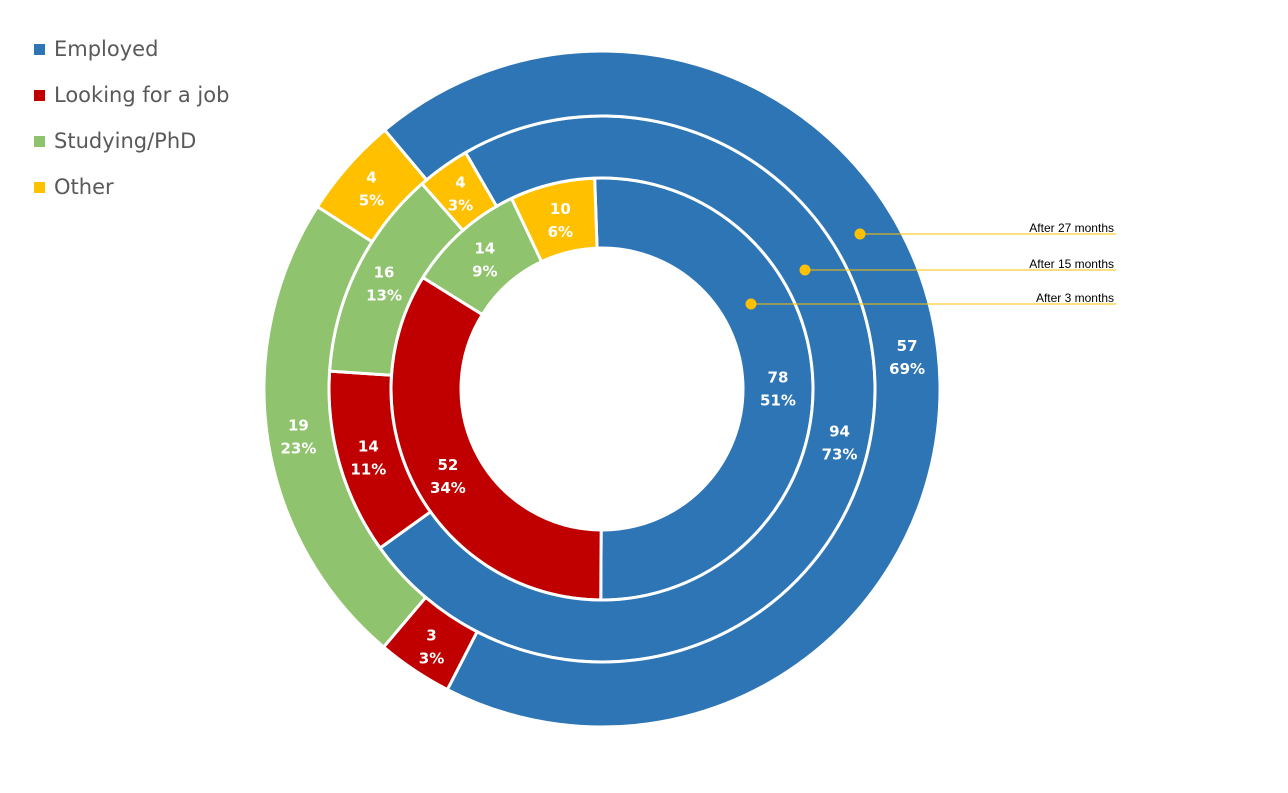 The width and height of the screenshot is (1288, 793). Describe the element at coordinates (560, 209) in the screenshot. I see `data-label-ring1-other: 10` at that location.